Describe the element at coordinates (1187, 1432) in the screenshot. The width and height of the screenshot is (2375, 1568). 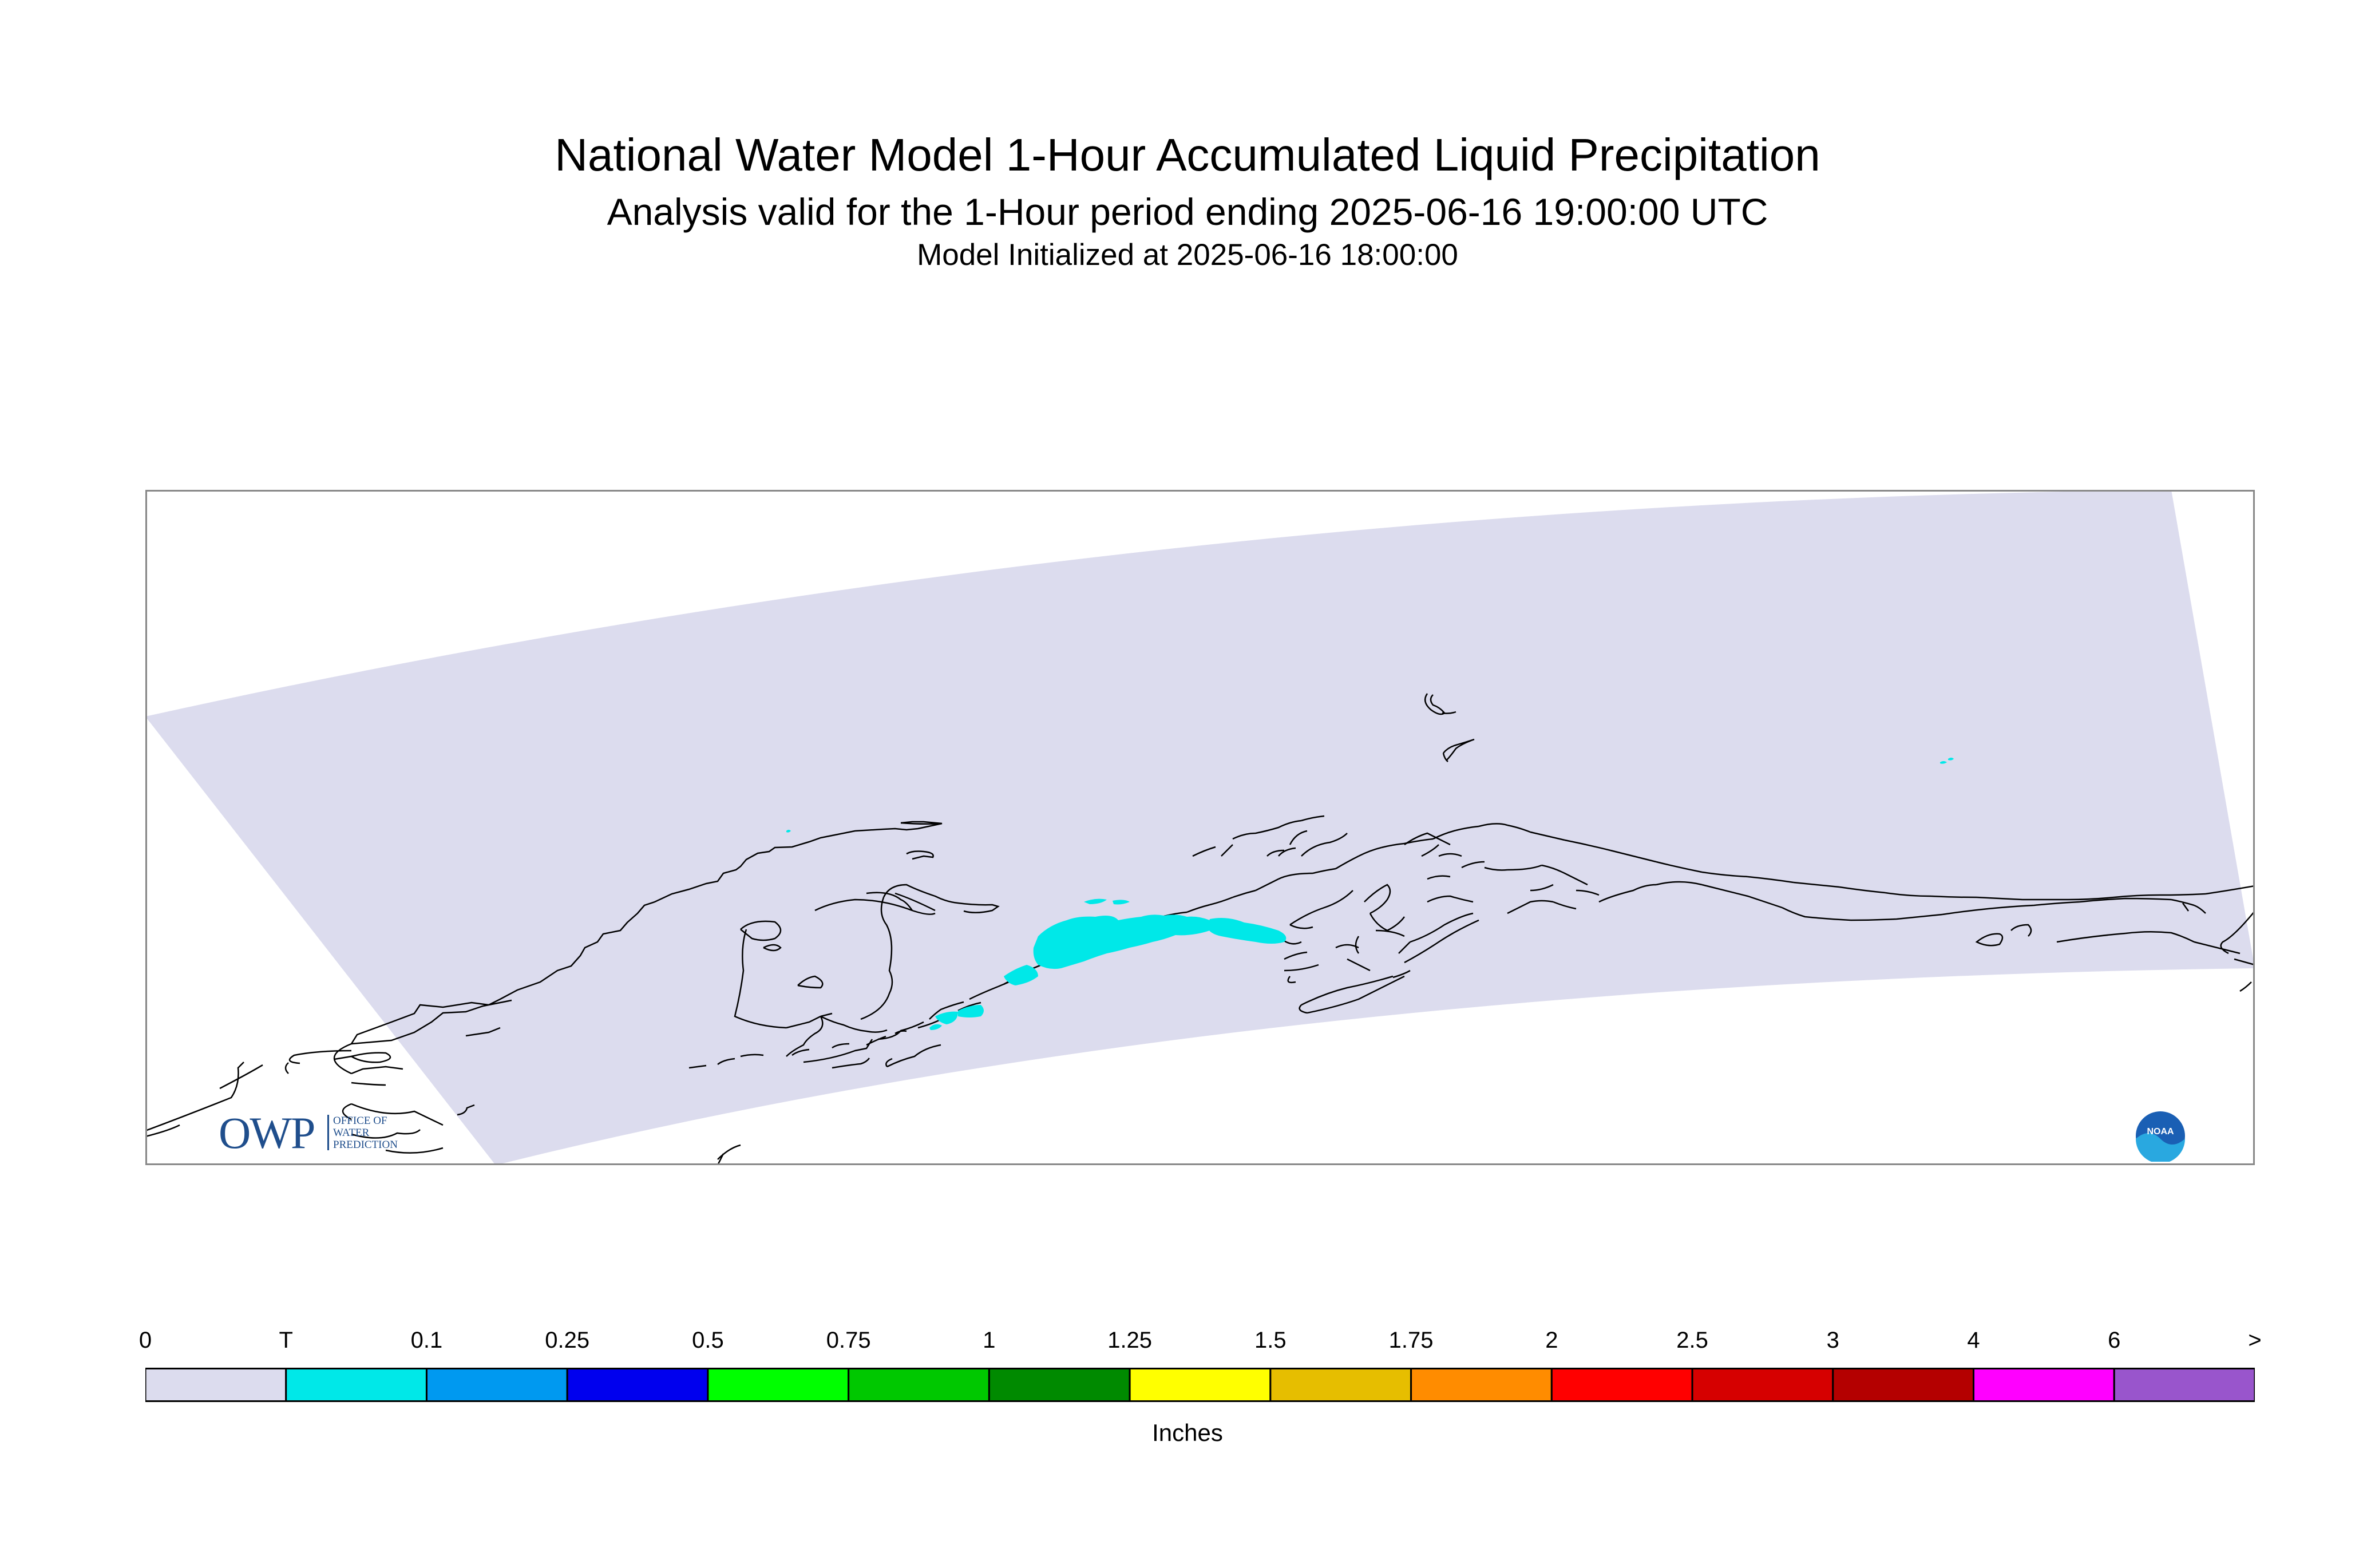
I see `legend-units: Inches` at that location.